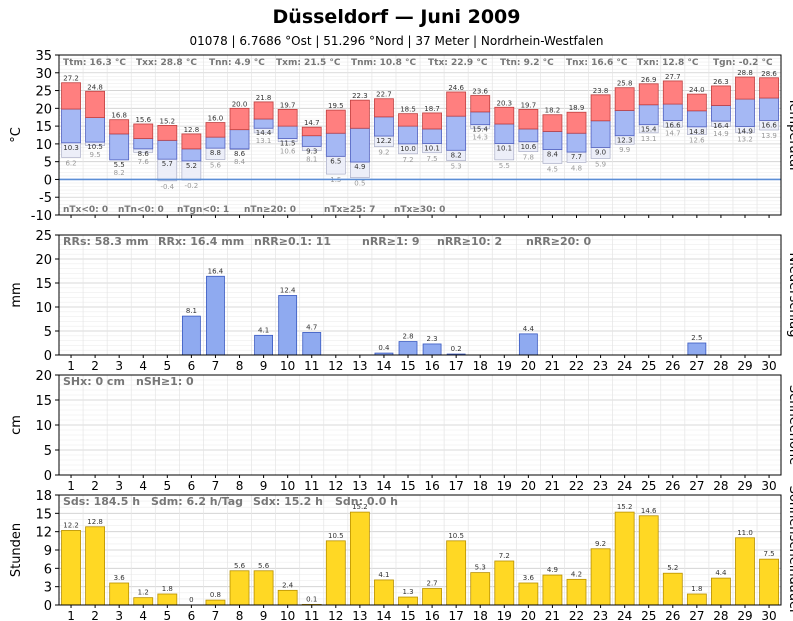 The width and height of the screenshot is (793, 621). Describe the element at coordinates (721, 134) in the screenshot. I see `tground-label: 14.9` at that location.